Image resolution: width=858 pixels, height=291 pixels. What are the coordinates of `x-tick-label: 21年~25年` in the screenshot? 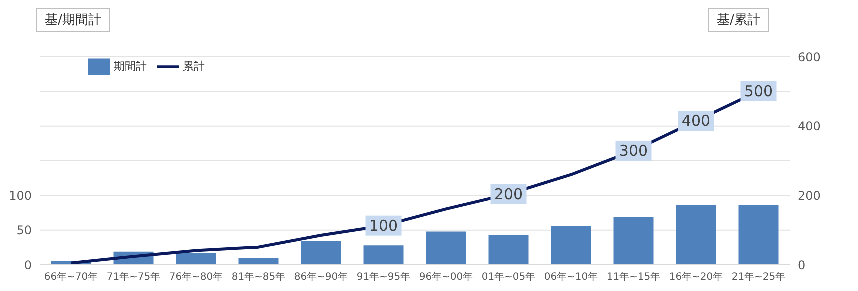 It's located at (759, 277).